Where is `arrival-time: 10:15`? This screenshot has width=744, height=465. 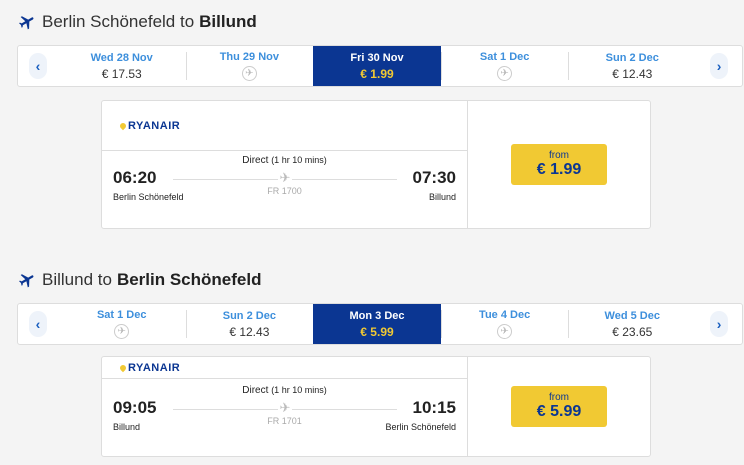 arrival-time: 10:15 is located at coordinates (434, 407).